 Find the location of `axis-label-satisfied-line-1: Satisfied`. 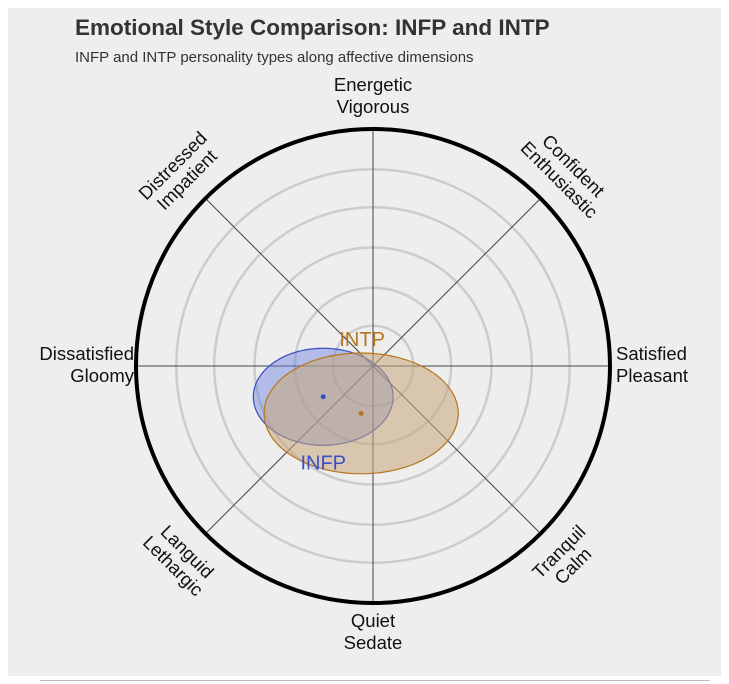

axis-label-satisfied-line-1: Satisfied is located at coordinates (651, 353).